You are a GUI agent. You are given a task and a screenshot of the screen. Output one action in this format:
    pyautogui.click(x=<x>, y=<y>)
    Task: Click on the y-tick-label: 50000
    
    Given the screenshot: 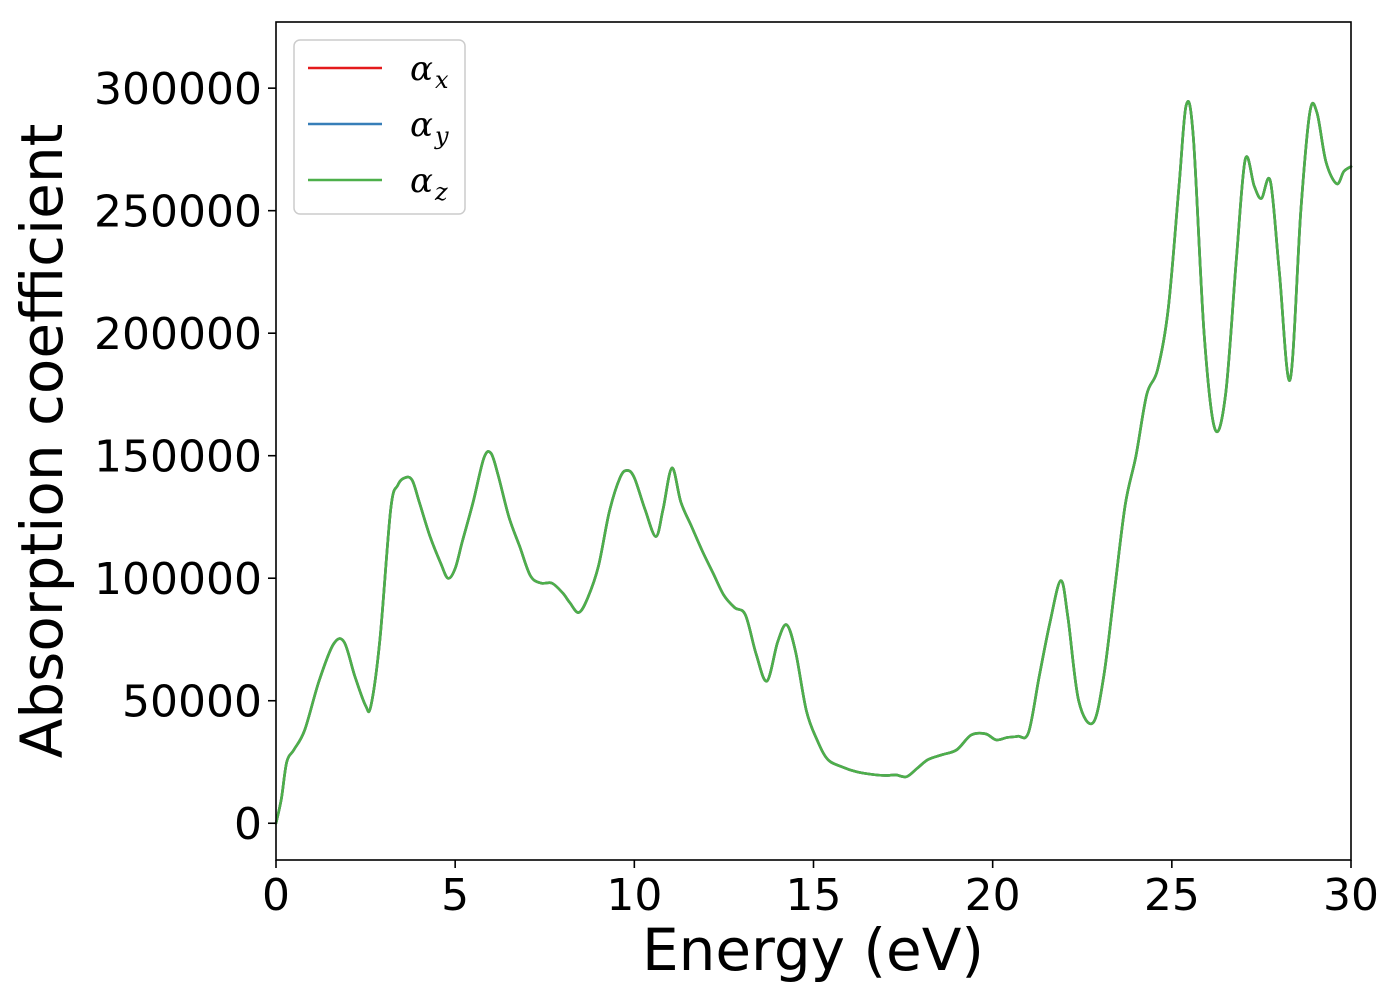 What is the action you would take?
    pyautogui.click(x=192, y=702)
    